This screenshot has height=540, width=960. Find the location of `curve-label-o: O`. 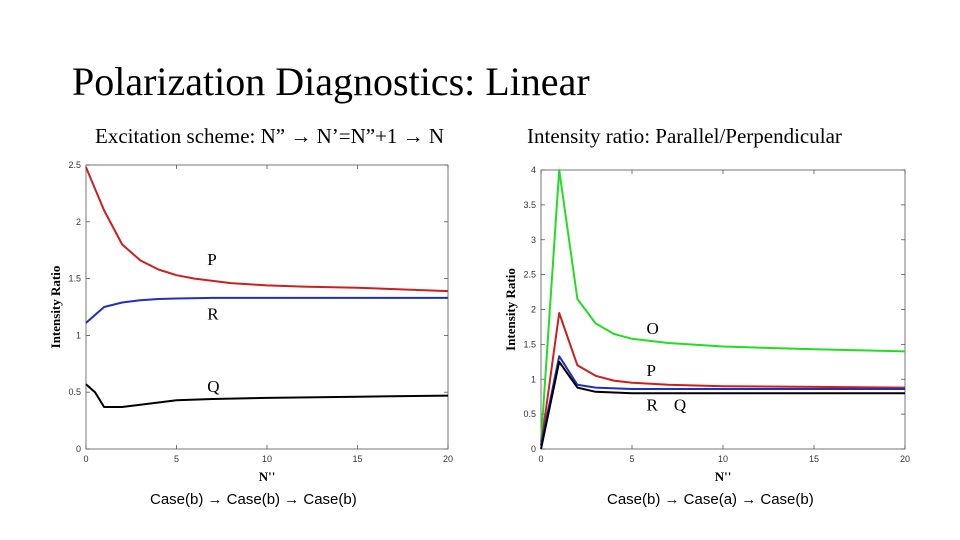

curve-label-o: O is located at coordinates (653, 328).